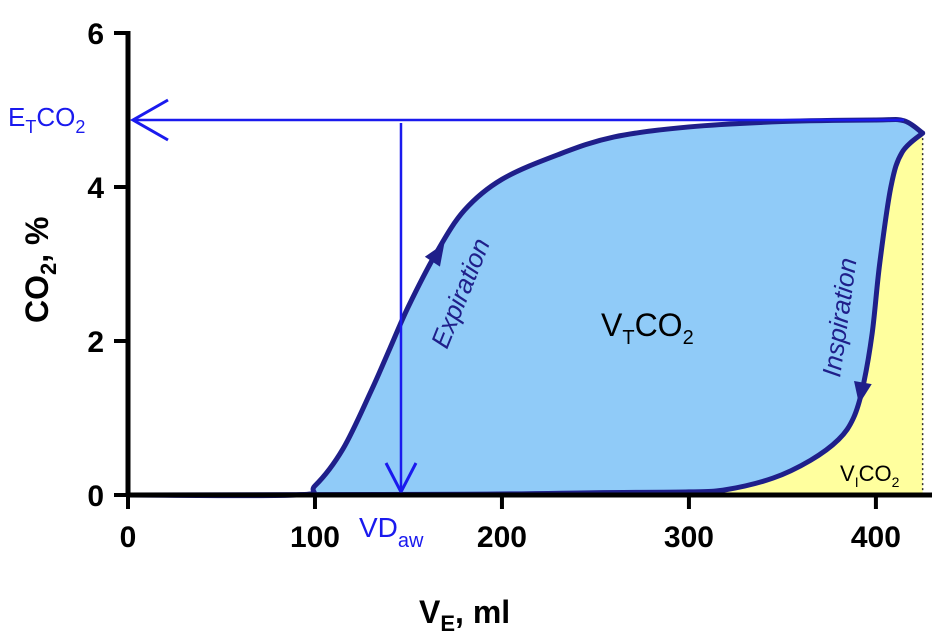 The image size is (944, 639). Describe the element at coordinates (464, 615) in the screenshot. I see `x-axis-title: VE, ml` at that location.